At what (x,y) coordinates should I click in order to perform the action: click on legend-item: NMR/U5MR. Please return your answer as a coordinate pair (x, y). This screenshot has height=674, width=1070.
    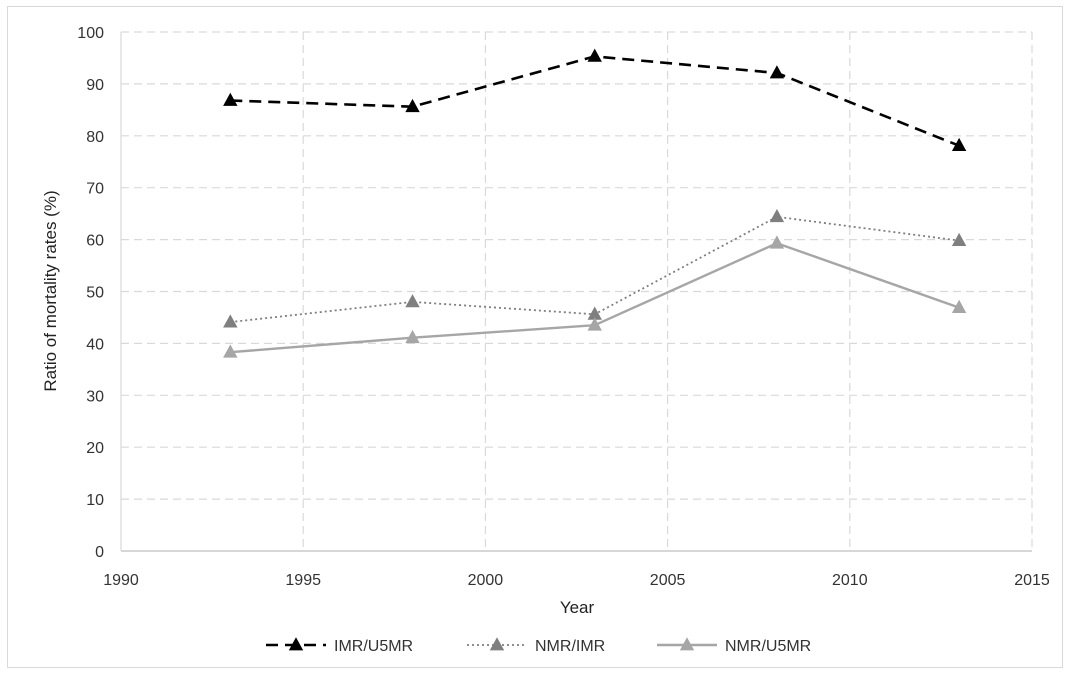
    Looking at the image, I should click on (734, 646).